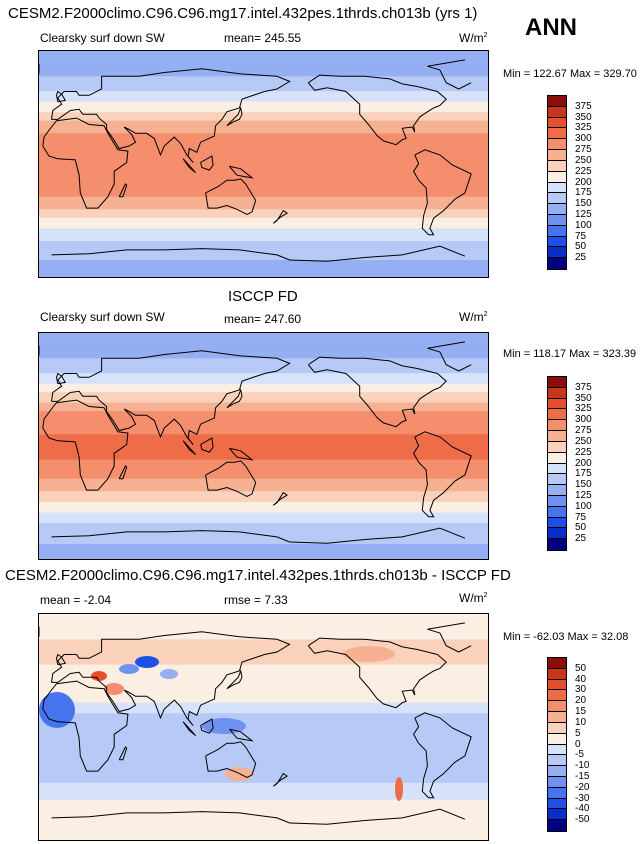 Image resolution: width=642 pixels, height=844 pixels. I want to click on colorbar-tick-label: 300, so click(583, 139).